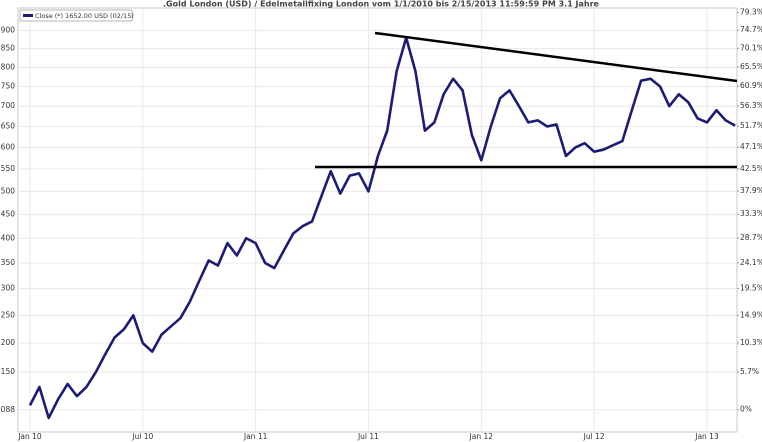 The image size is (762, 442). I want to click on y-tick-label: 1700, so click(7, 105).